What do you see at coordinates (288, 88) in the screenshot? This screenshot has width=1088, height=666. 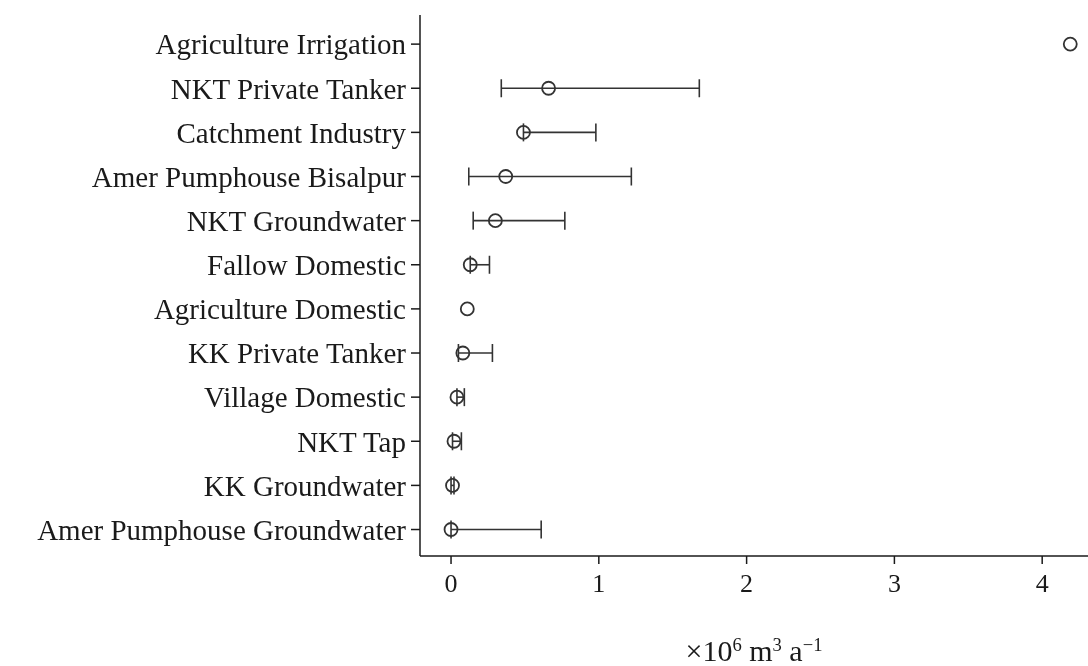 I see `y-tick-label: NKT Private Tanker` at bounding box center [288, 88].